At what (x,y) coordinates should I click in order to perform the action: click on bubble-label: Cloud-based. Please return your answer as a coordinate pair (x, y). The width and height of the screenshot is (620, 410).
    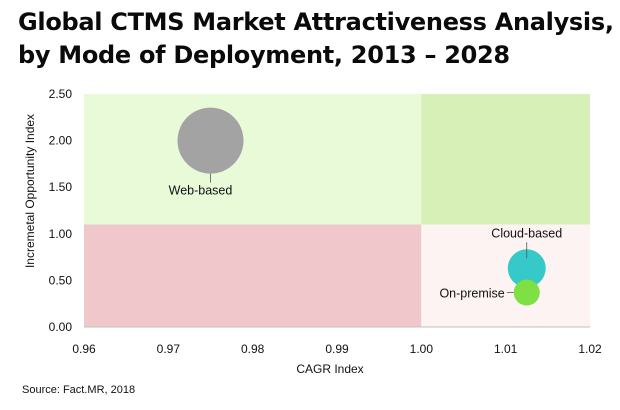
    Looking at the image, I should click on (526, 233).